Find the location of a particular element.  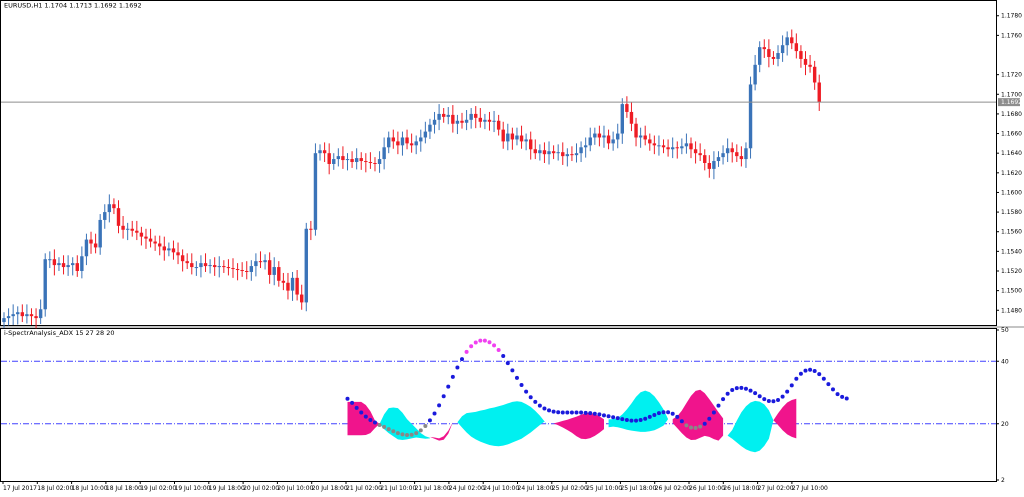

time-tick-label: 20 Jul 18:00 is located at coordinates (330, 488).